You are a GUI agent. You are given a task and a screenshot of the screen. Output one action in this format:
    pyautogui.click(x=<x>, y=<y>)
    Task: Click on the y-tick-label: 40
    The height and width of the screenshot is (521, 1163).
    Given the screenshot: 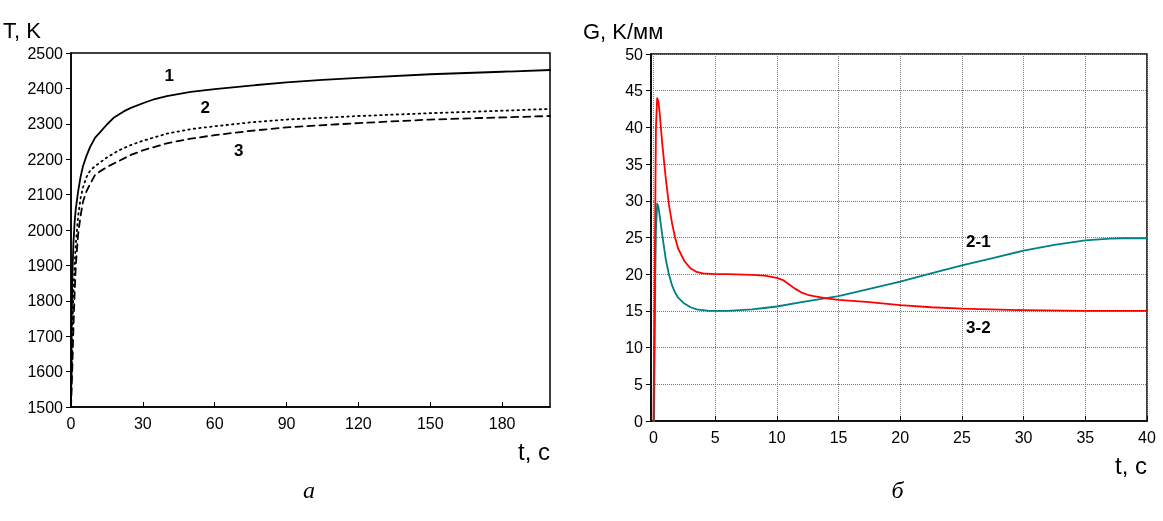 What is the action you would take?
    pyautogui.click(x=634, y=127)
    